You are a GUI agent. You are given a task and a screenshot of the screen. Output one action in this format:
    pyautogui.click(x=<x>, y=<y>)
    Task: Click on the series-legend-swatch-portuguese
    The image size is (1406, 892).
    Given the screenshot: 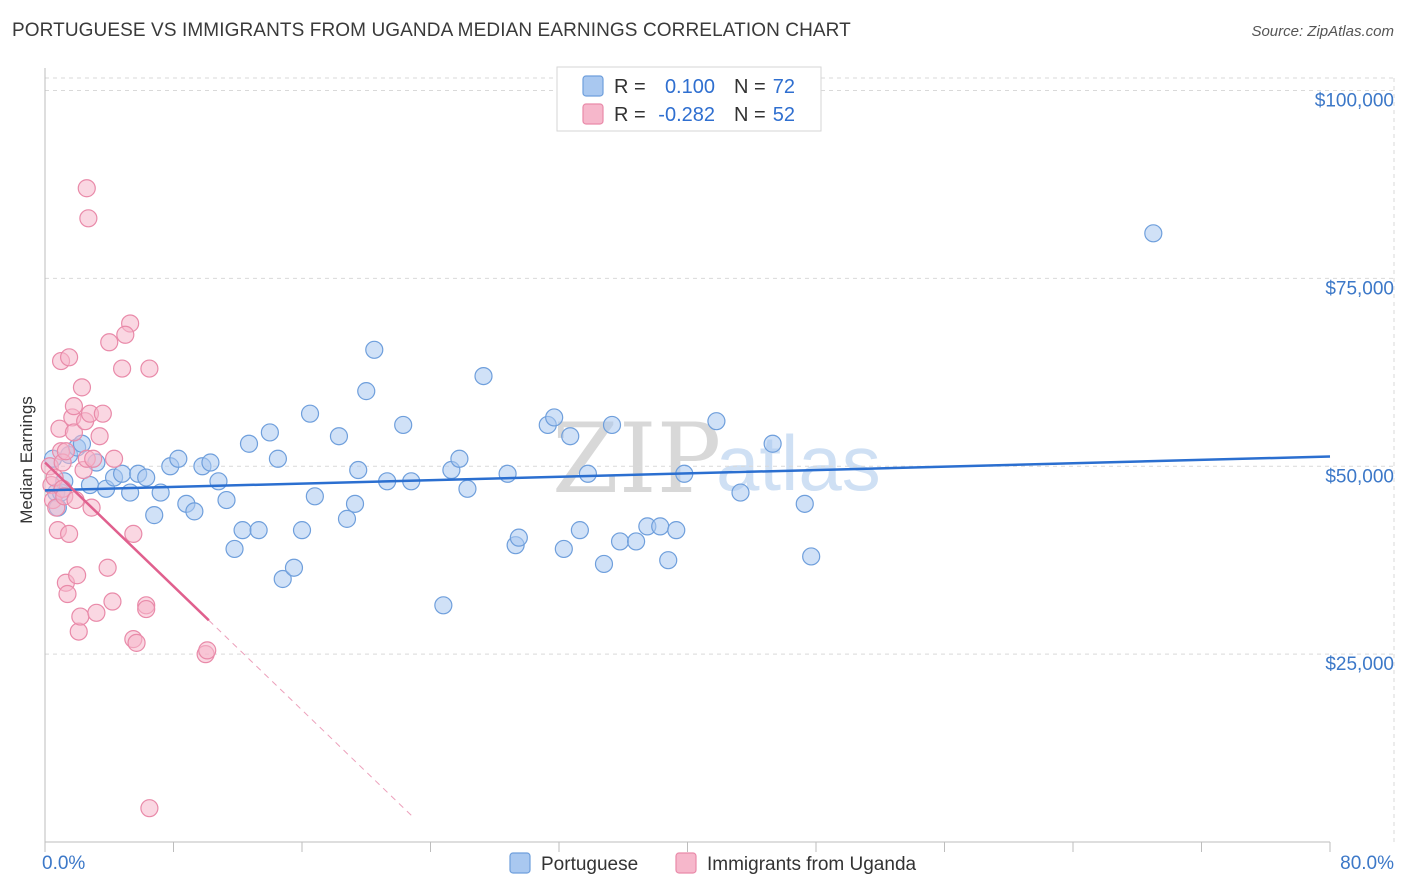 What is the action you would take?
    pyautogui.click(x=520, y=863)
    